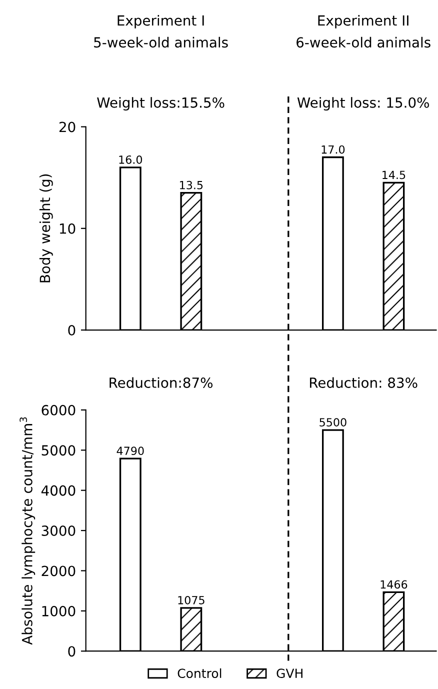 The height and width of the screenshot is (689, 438). Describe the element at coordinates (68, 228) in the screenshot. I see `y-tick-label: 10` at that location.